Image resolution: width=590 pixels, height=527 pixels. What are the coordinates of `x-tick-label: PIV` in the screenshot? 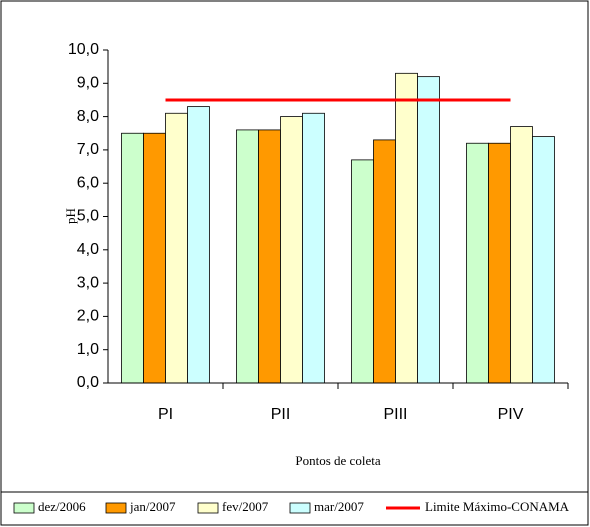 It's located at (511, 414).